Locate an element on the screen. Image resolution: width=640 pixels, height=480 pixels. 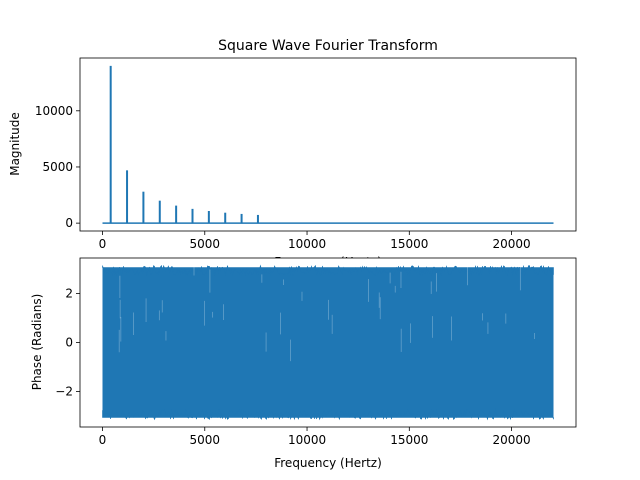
magnitude-x-tick-label: 0 is located at coordinates (103, 244).